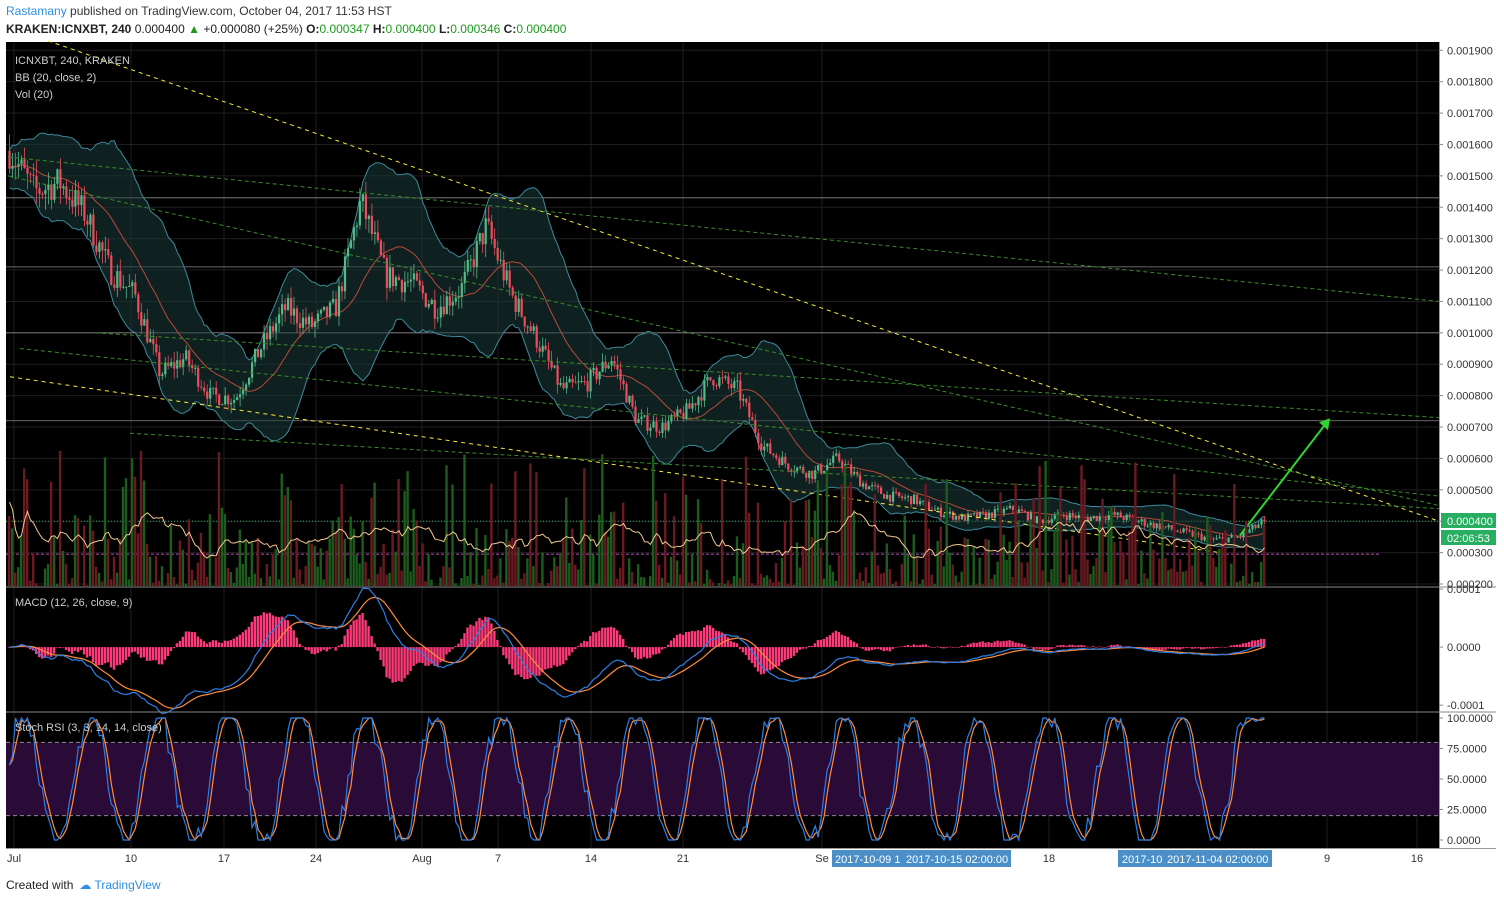  What do you see at coordinates (88, 728) in the screenshot?
I see `legend-stoch: Stoch RSI (3, 3, 14, 14, close)` at bounding box center [88, 728].